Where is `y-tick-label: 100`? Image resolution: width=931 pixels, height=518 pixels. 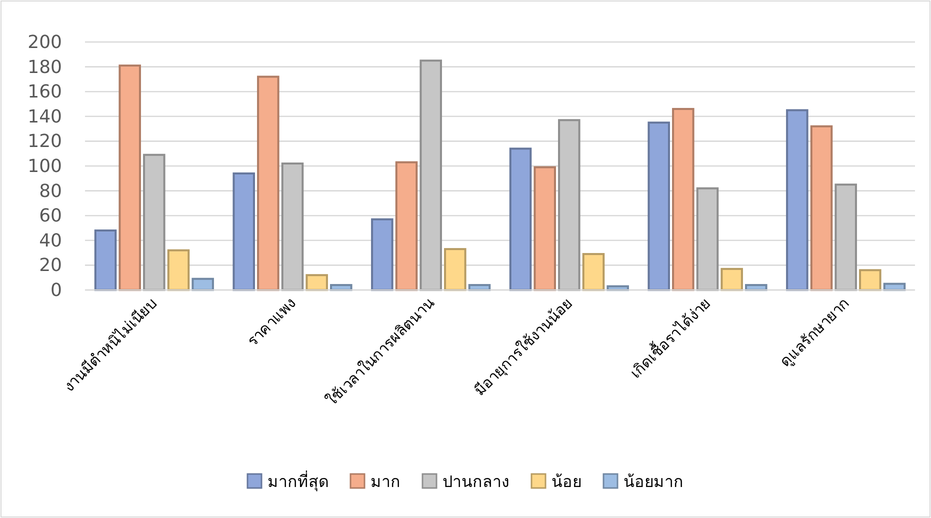
y-tick-label: 100 is located at coordinates (45, 166).